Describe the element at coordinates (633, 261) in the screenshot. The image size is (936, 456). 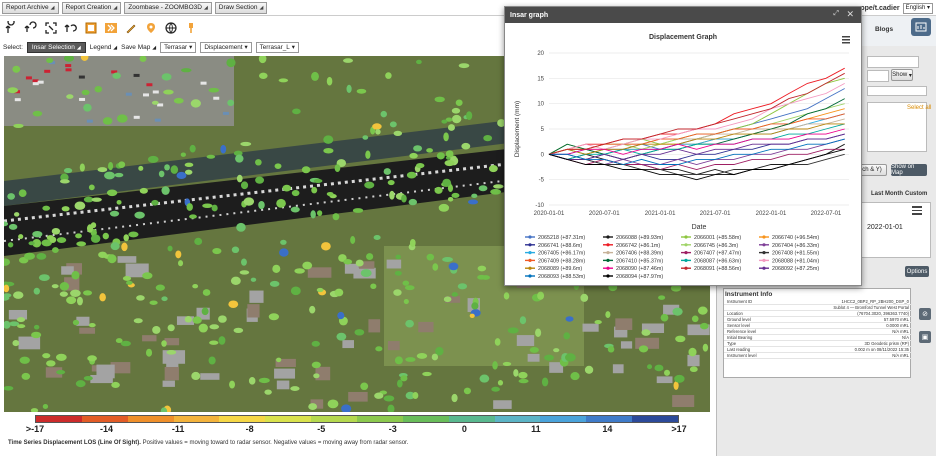
I see `legend-entry: 2067410 (+85.37m)` at that location.